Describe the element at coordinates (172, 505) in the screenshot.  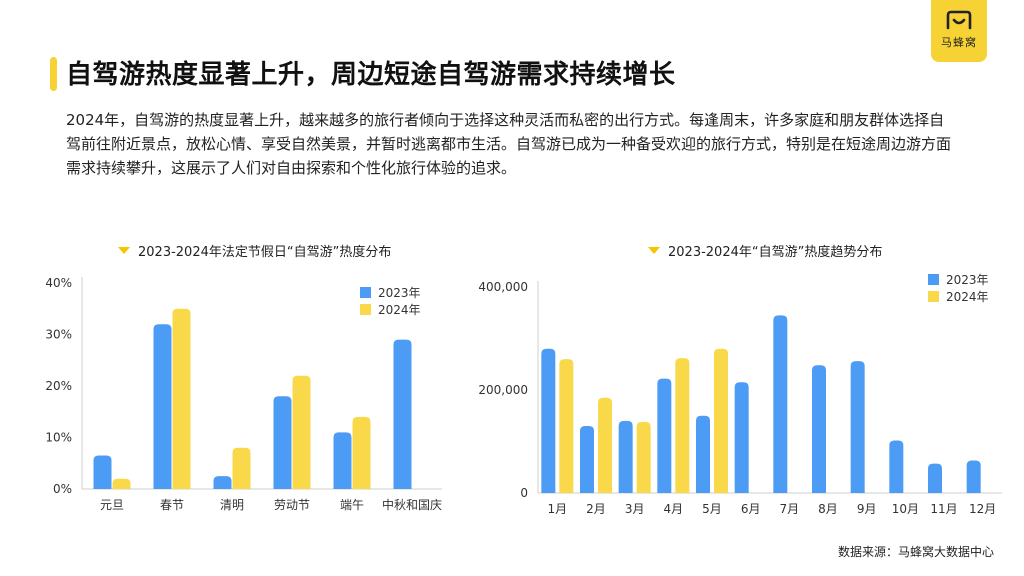
I see `x-tick-label: 春节` at that location.